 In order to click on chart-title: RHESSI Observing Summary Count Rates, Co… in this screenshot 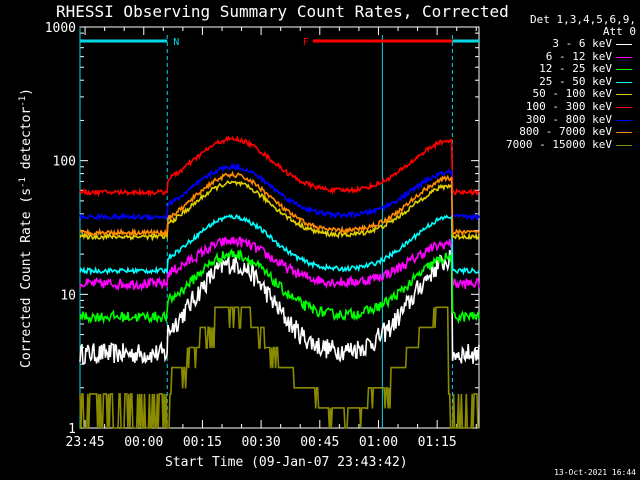, I will do `click(282, 11)`.